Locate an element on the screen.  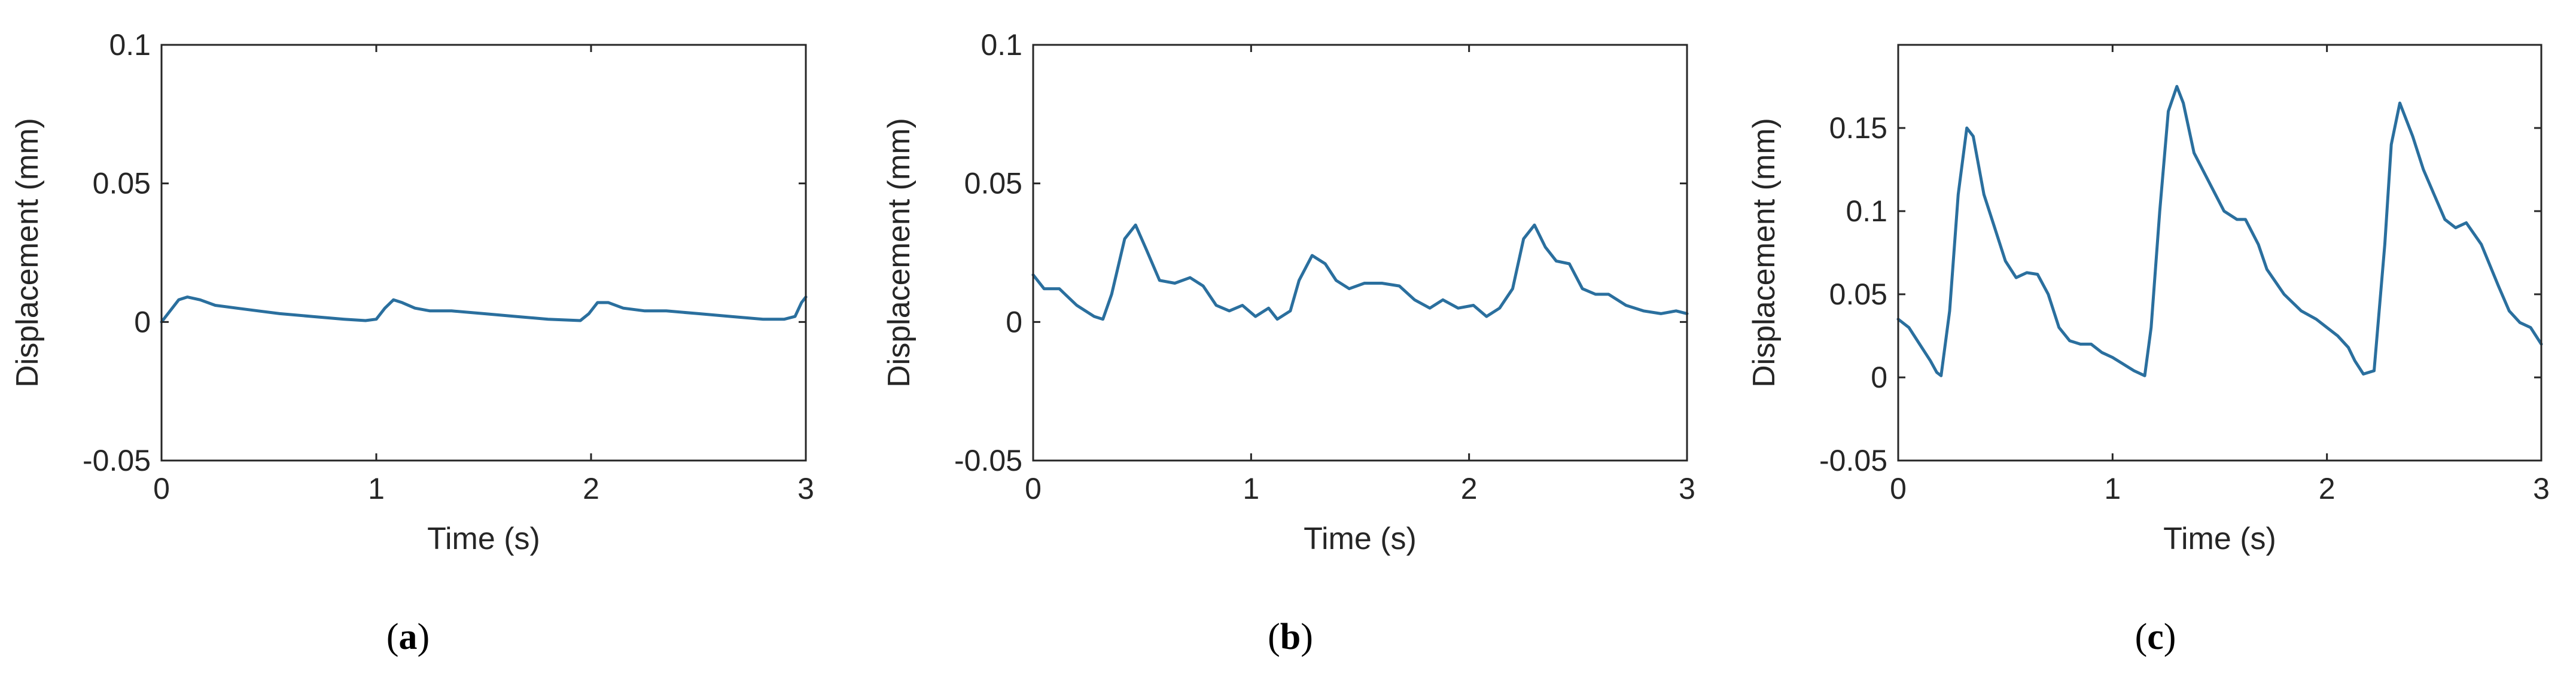
x-tick-label-b-3: 3 is located at coordinates (1687, 489).